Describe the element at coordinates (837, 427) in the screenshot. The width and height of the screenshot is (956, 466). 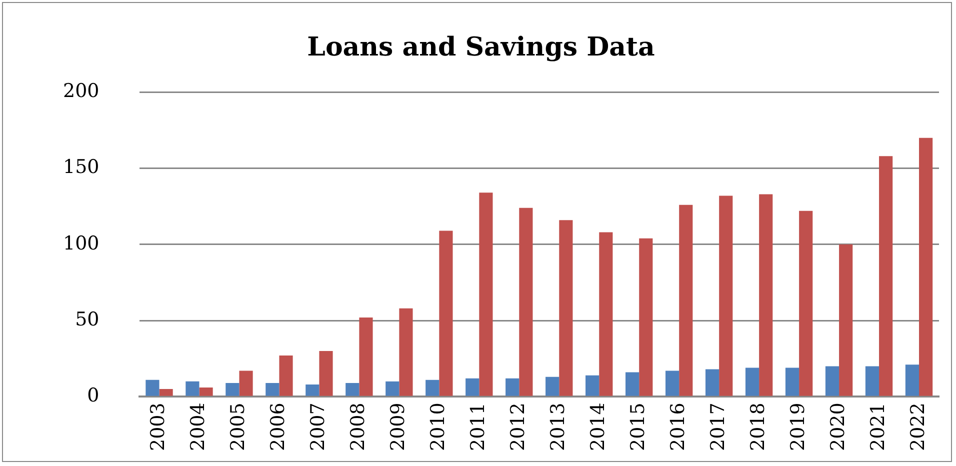
I see `x-tick-label: 2020` at that location.